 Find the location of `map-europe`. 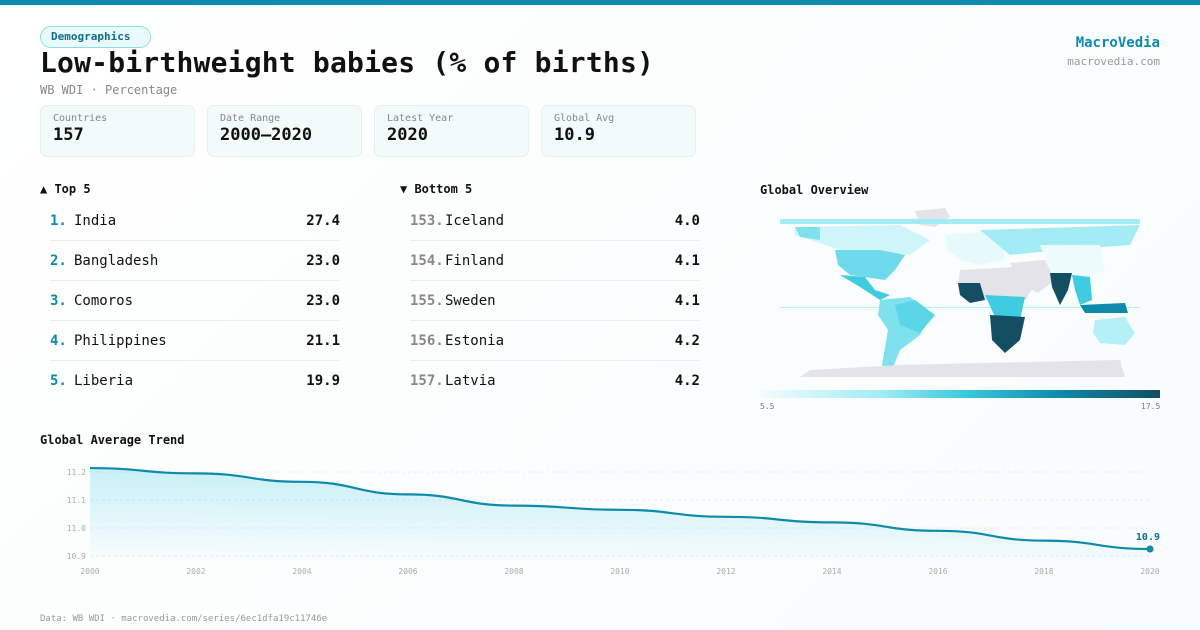

map-europe is located at coordinates (975, 247).